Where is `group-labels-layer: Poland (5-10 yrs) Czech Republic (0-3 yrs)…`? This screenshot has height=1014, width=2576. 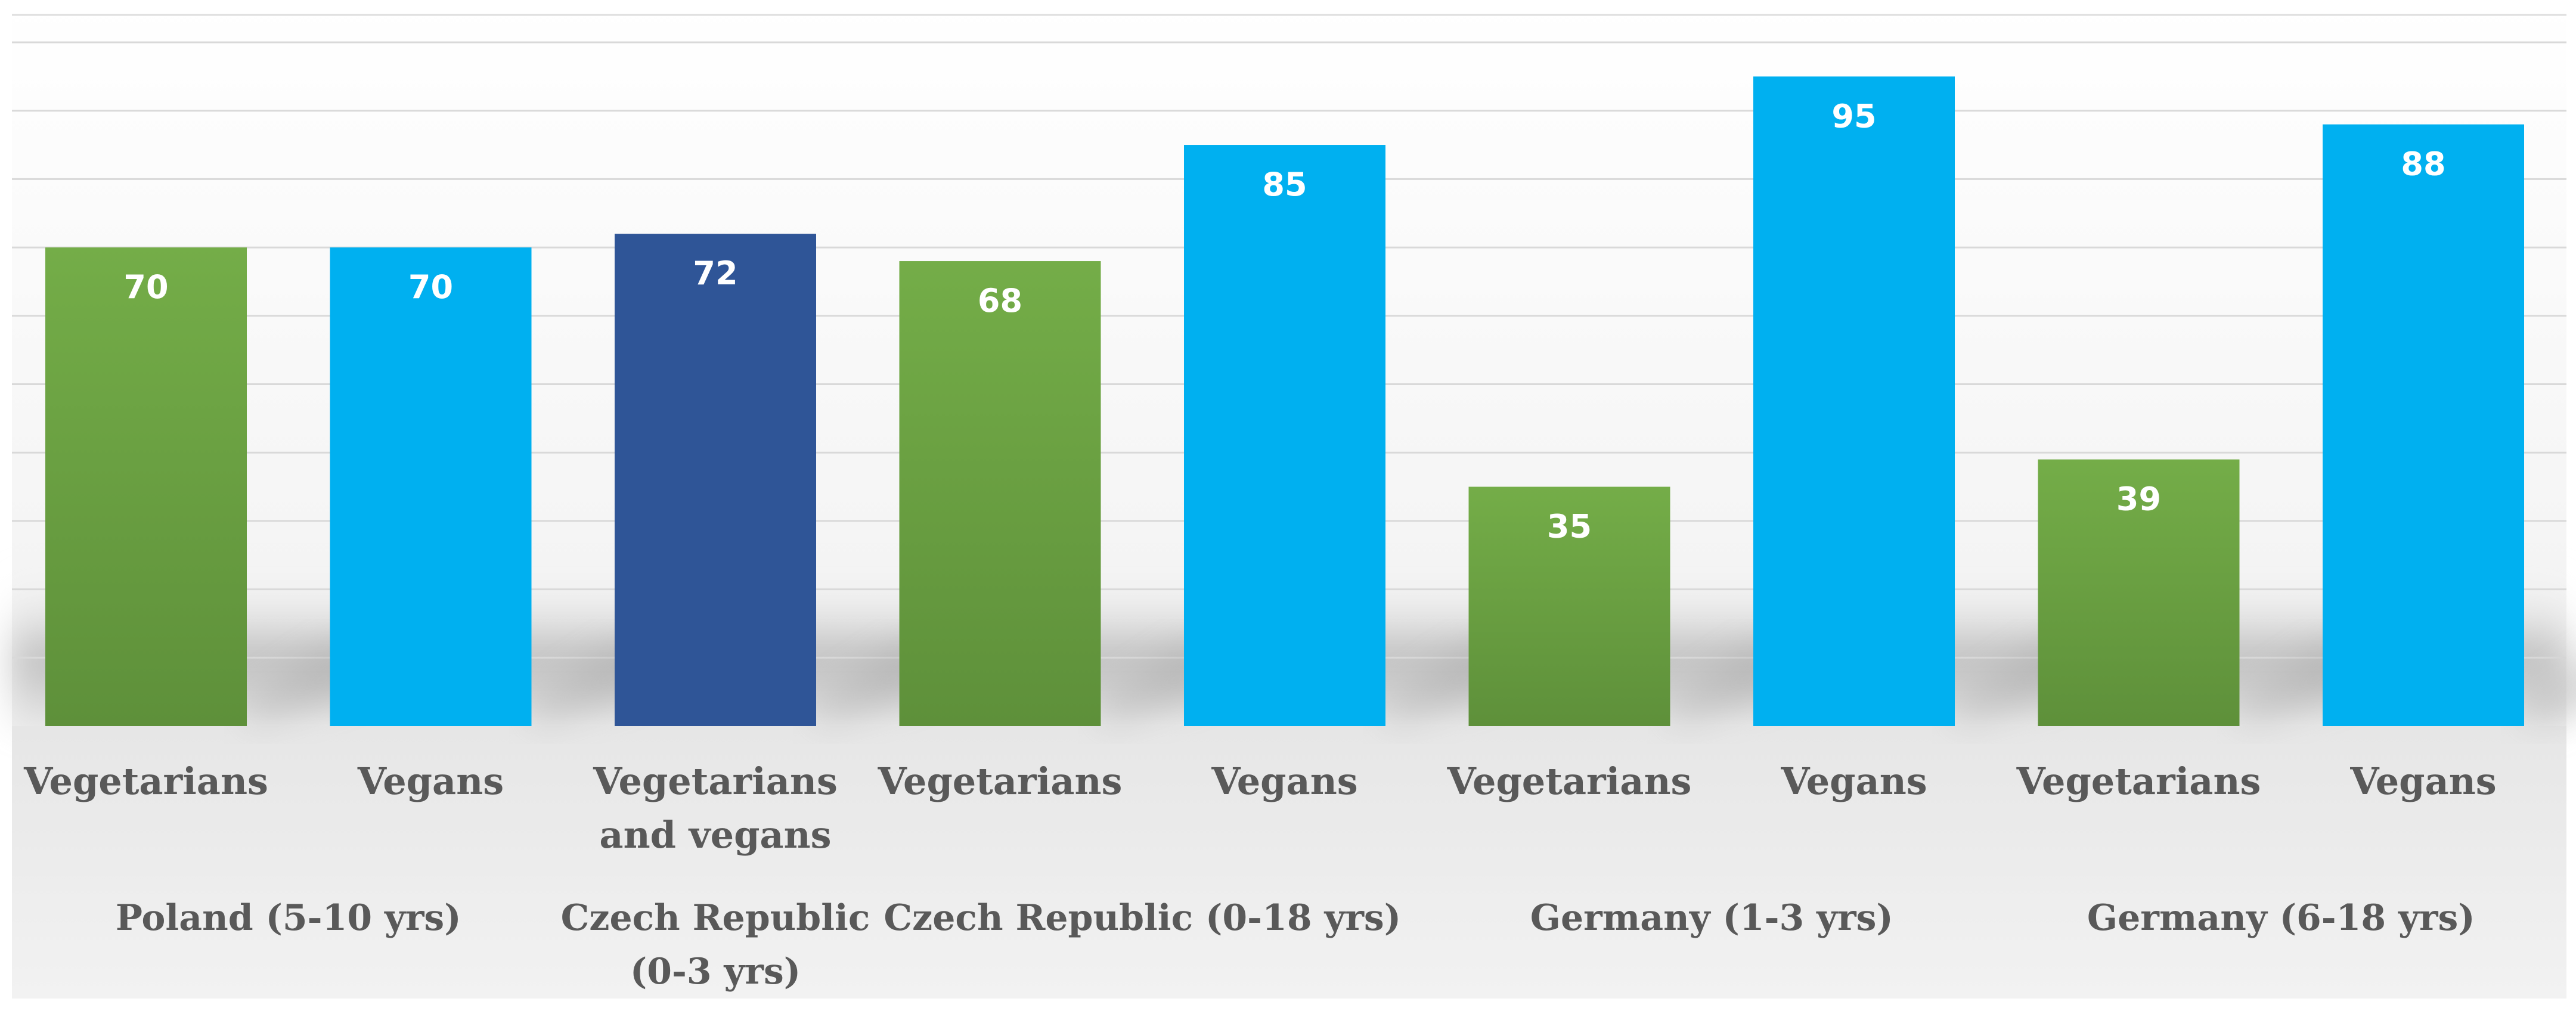 group-labels-layer: Poland (5-10 yrs) Czech Republic (0-3 yrs)… is located at coordinates (1295, 945).